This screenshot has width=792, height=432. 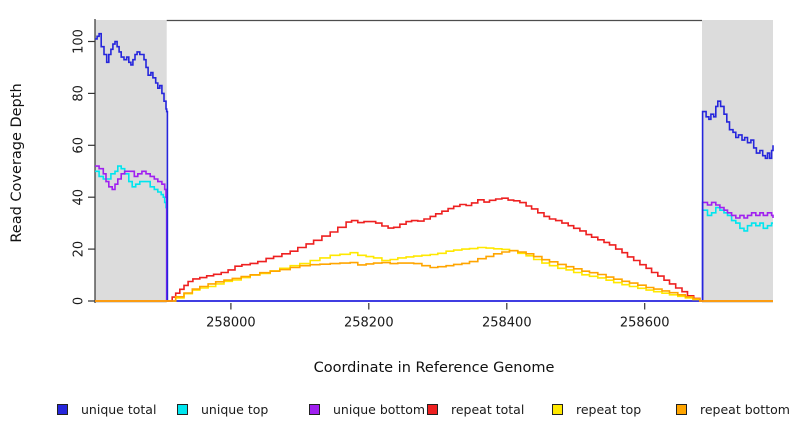 I want to click on legend-swatch-repeat-top, so click(x=557, y=409).